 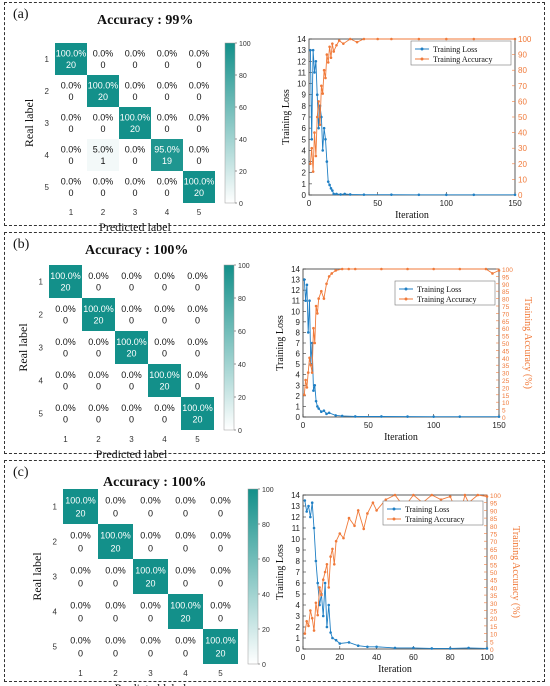 What do you see at coordinates (298, 627) in the screenshot?
I see `y-tick-label: 2` at bounding box center [298, 627].